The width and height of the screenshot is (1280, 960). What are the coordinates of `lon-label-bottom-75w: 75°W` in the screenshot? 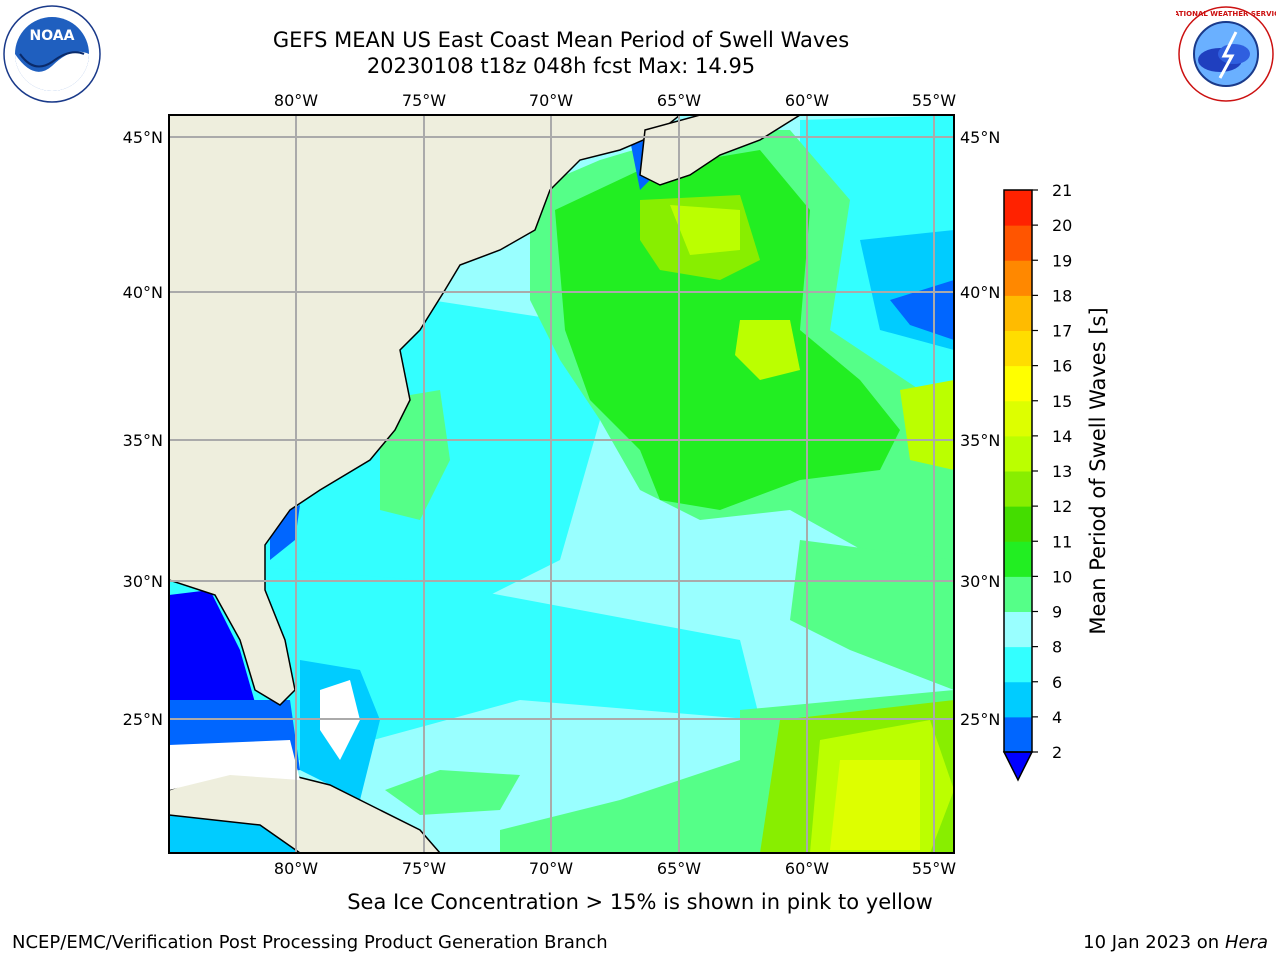 It's located at (424, 868).